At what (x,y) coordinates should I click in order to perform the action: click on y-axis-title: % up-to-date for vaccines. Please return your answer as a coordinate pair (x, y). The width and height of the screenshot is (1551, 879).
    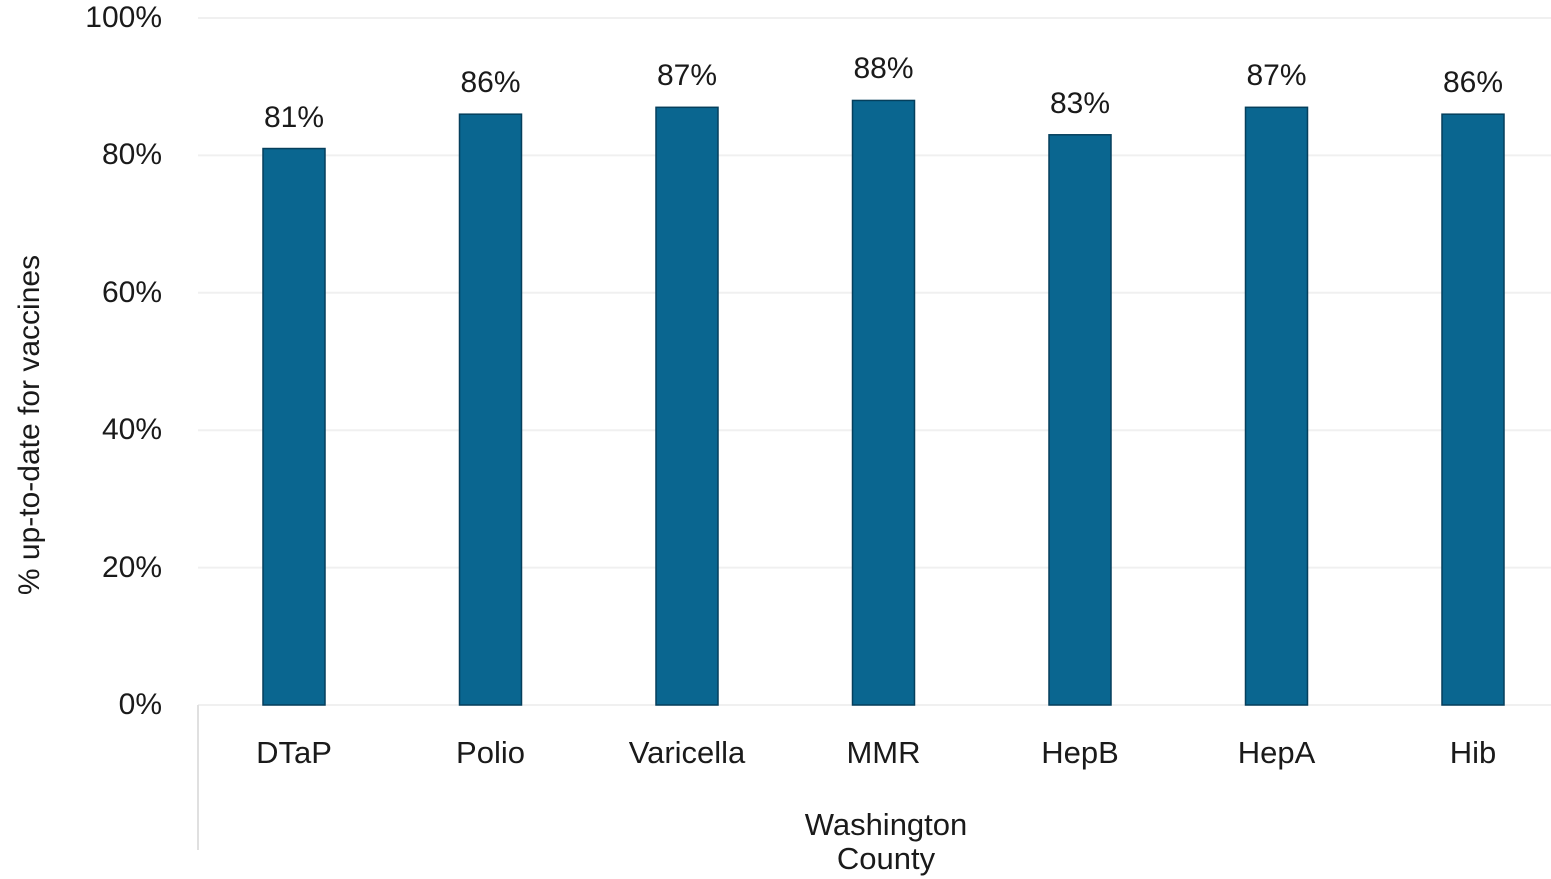
    Looking at the image, I should click on (29, 425).